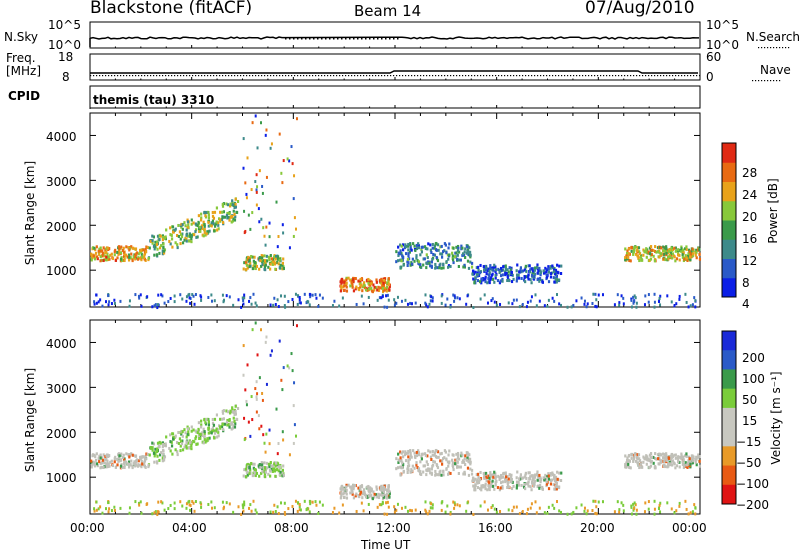  I want to click on beam-label: Beam 14, so click(388, 11).